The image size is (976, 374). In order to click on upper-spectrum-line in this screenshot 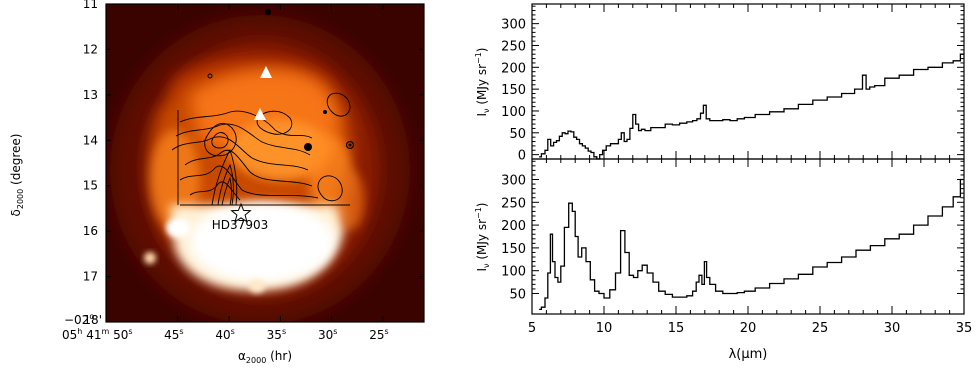, I will do `click(751, 106)`.